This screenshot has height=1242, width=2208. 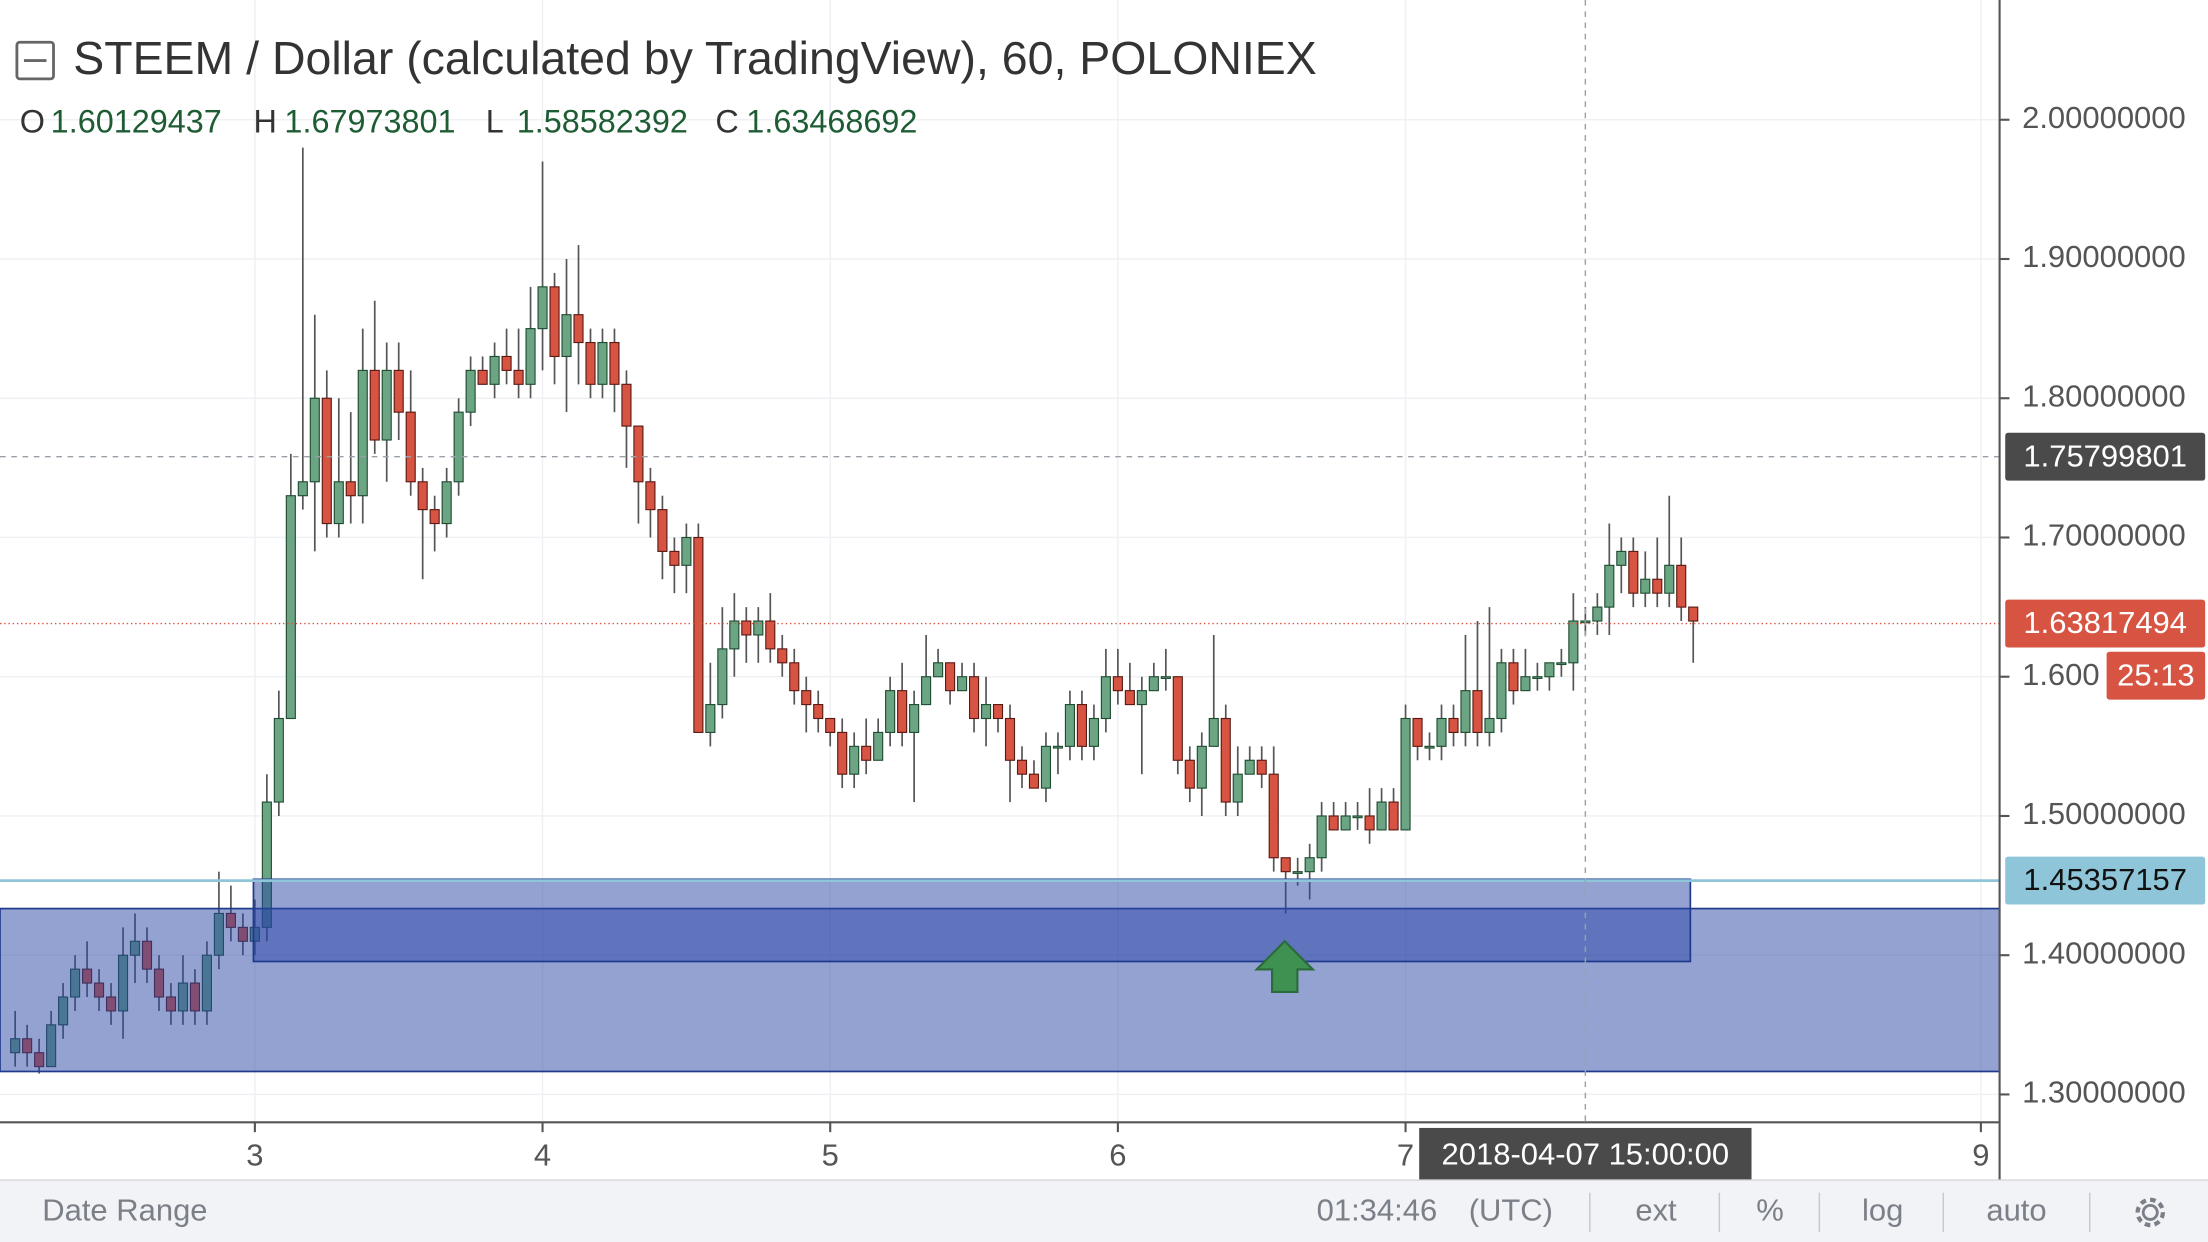 What do you see at coordinates (2061, 674) in the screenshot?
I see `y-tick-label: 1.600` at bounding box center [2061, 674].